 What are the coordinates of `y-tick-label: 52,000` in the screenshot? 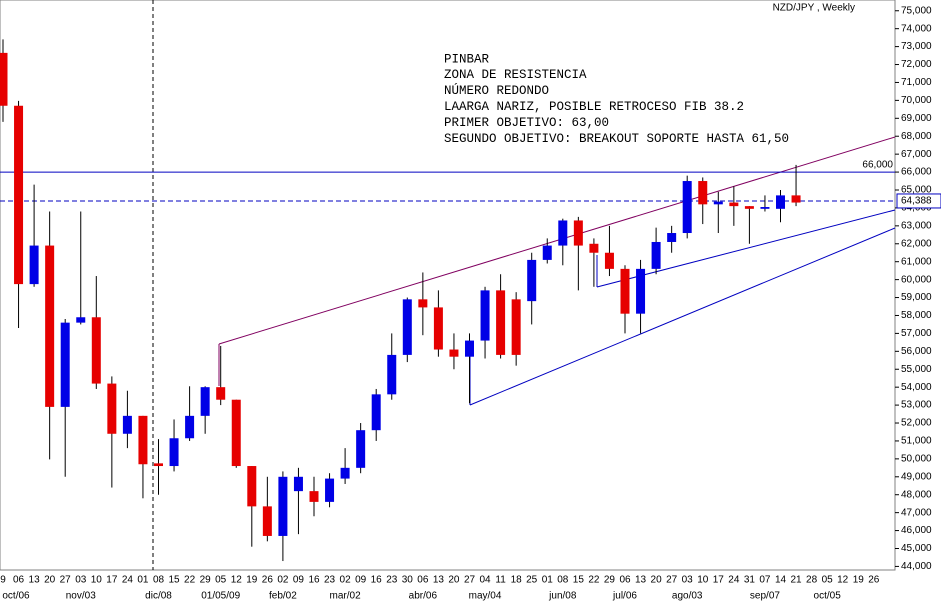 It's located at (916, 423).